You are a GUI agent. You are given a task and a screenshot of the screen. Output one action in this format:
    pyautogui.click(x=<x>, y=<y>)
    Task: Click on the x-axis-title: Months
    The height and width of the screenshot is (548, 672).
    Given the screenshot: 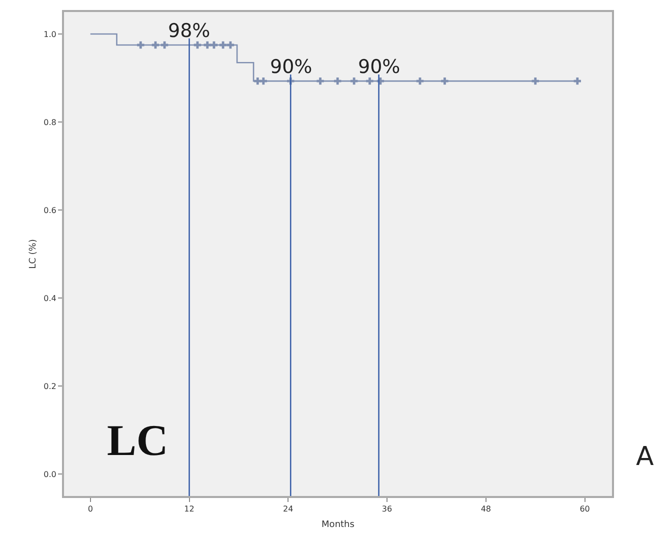 What is the action you would take?
    pyautogui.click(x=338, y=525)
    